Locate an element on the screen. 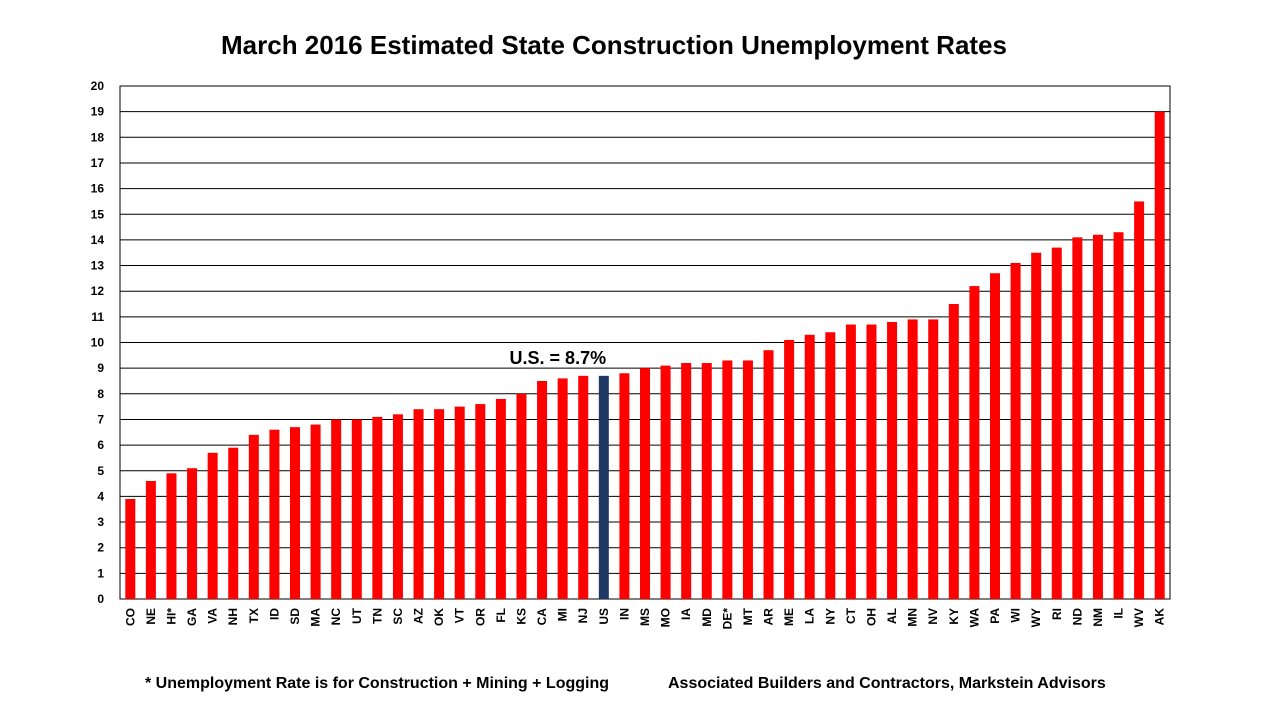  x-tick-label: VT is located at coordinates (460, 615).